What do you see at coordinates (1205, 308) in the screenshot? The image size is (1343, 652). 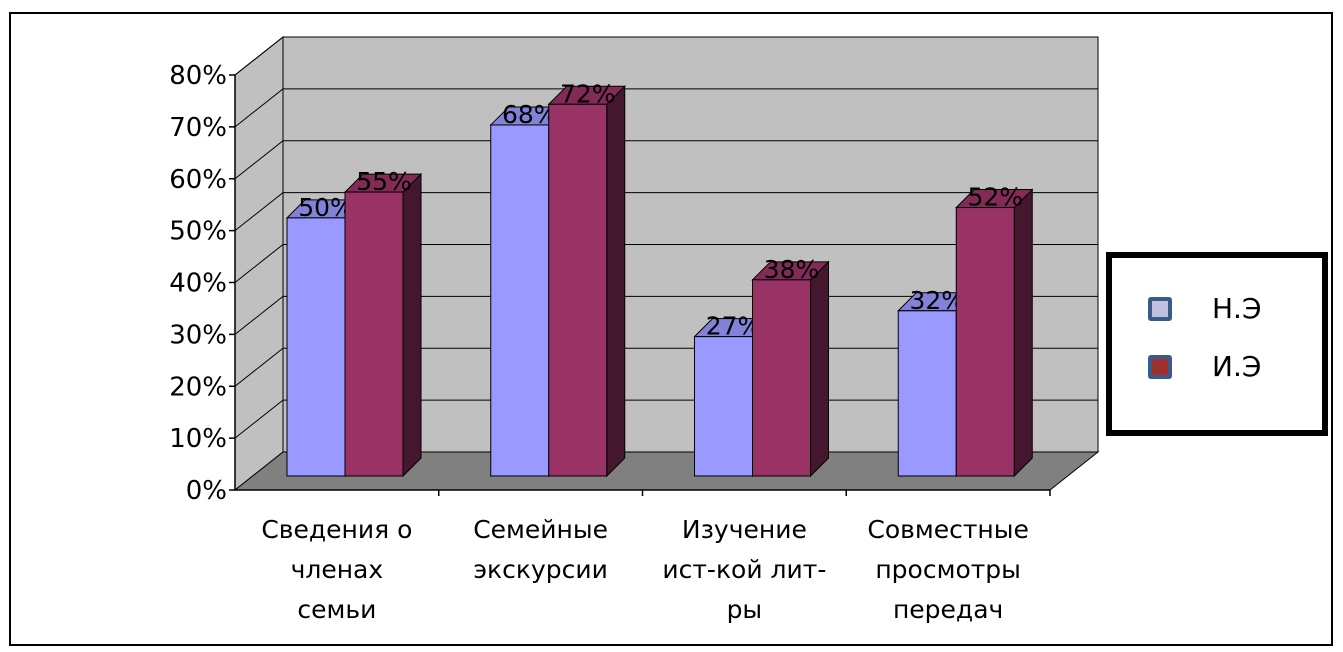 I see `legend-item-series-1: Н.Э` at bounding box center [1205, 308].